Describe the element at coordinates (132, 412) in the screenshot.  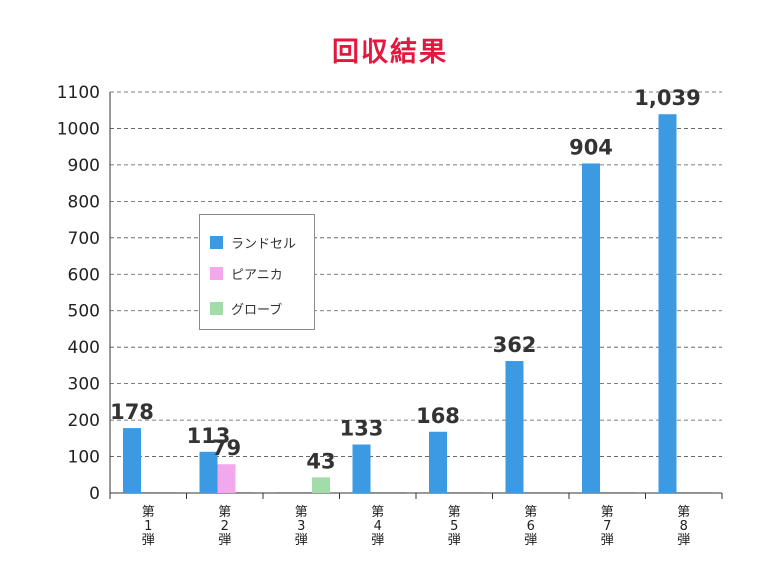
I see `data-label: 178` at that location.